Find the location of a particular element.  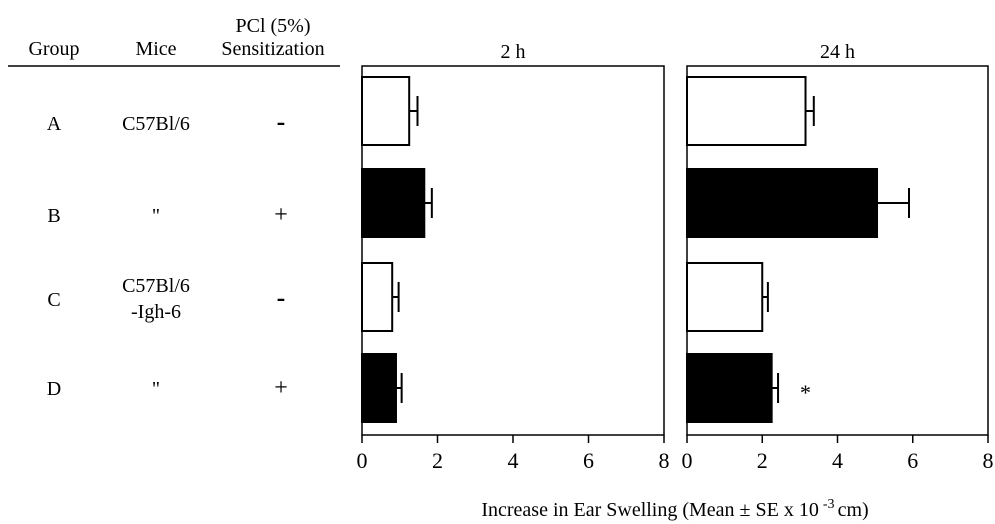

x-axis-label-unit: cm) is located at coordinates (853, 510).